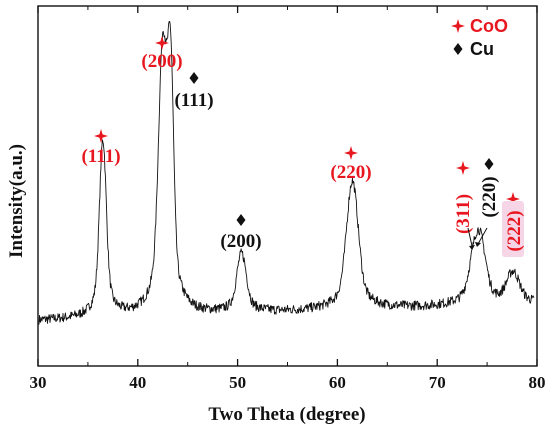  Describe the element at coordinates (489, 26) in the screenshot. I see `legend-label: CoO` at that location.